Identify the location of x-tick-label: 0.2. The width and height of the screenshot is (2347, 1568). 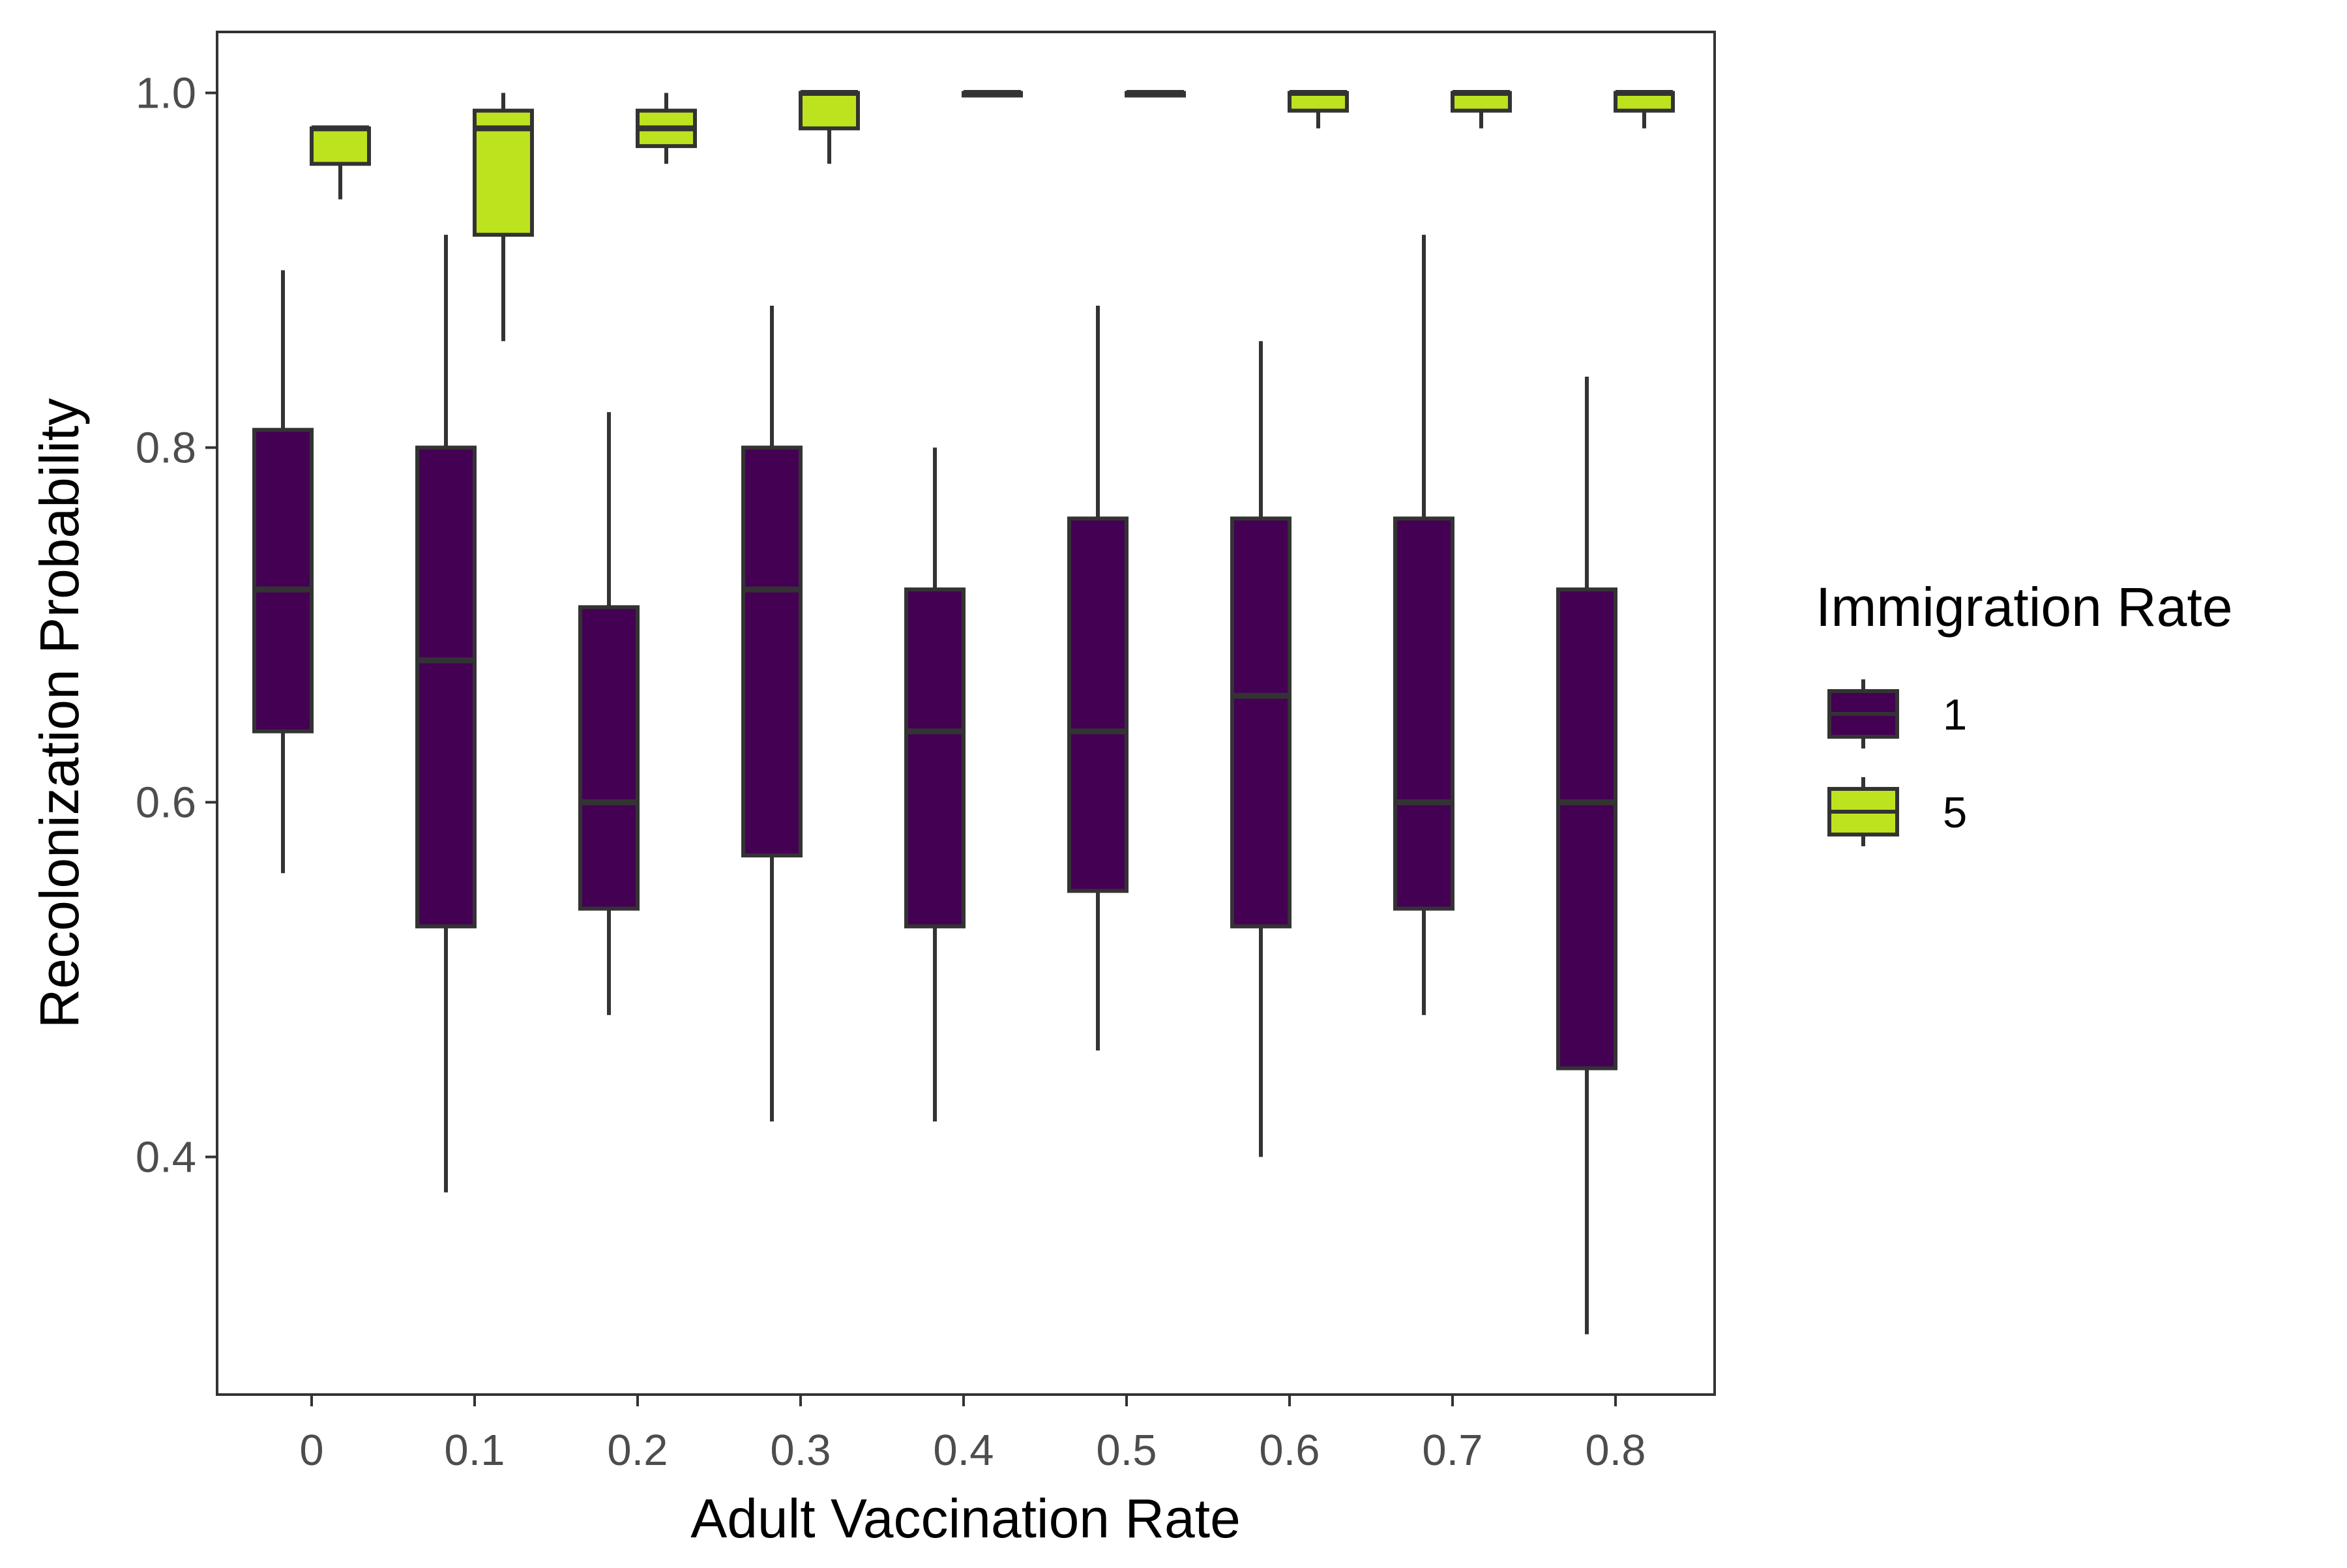
(637, 1451).